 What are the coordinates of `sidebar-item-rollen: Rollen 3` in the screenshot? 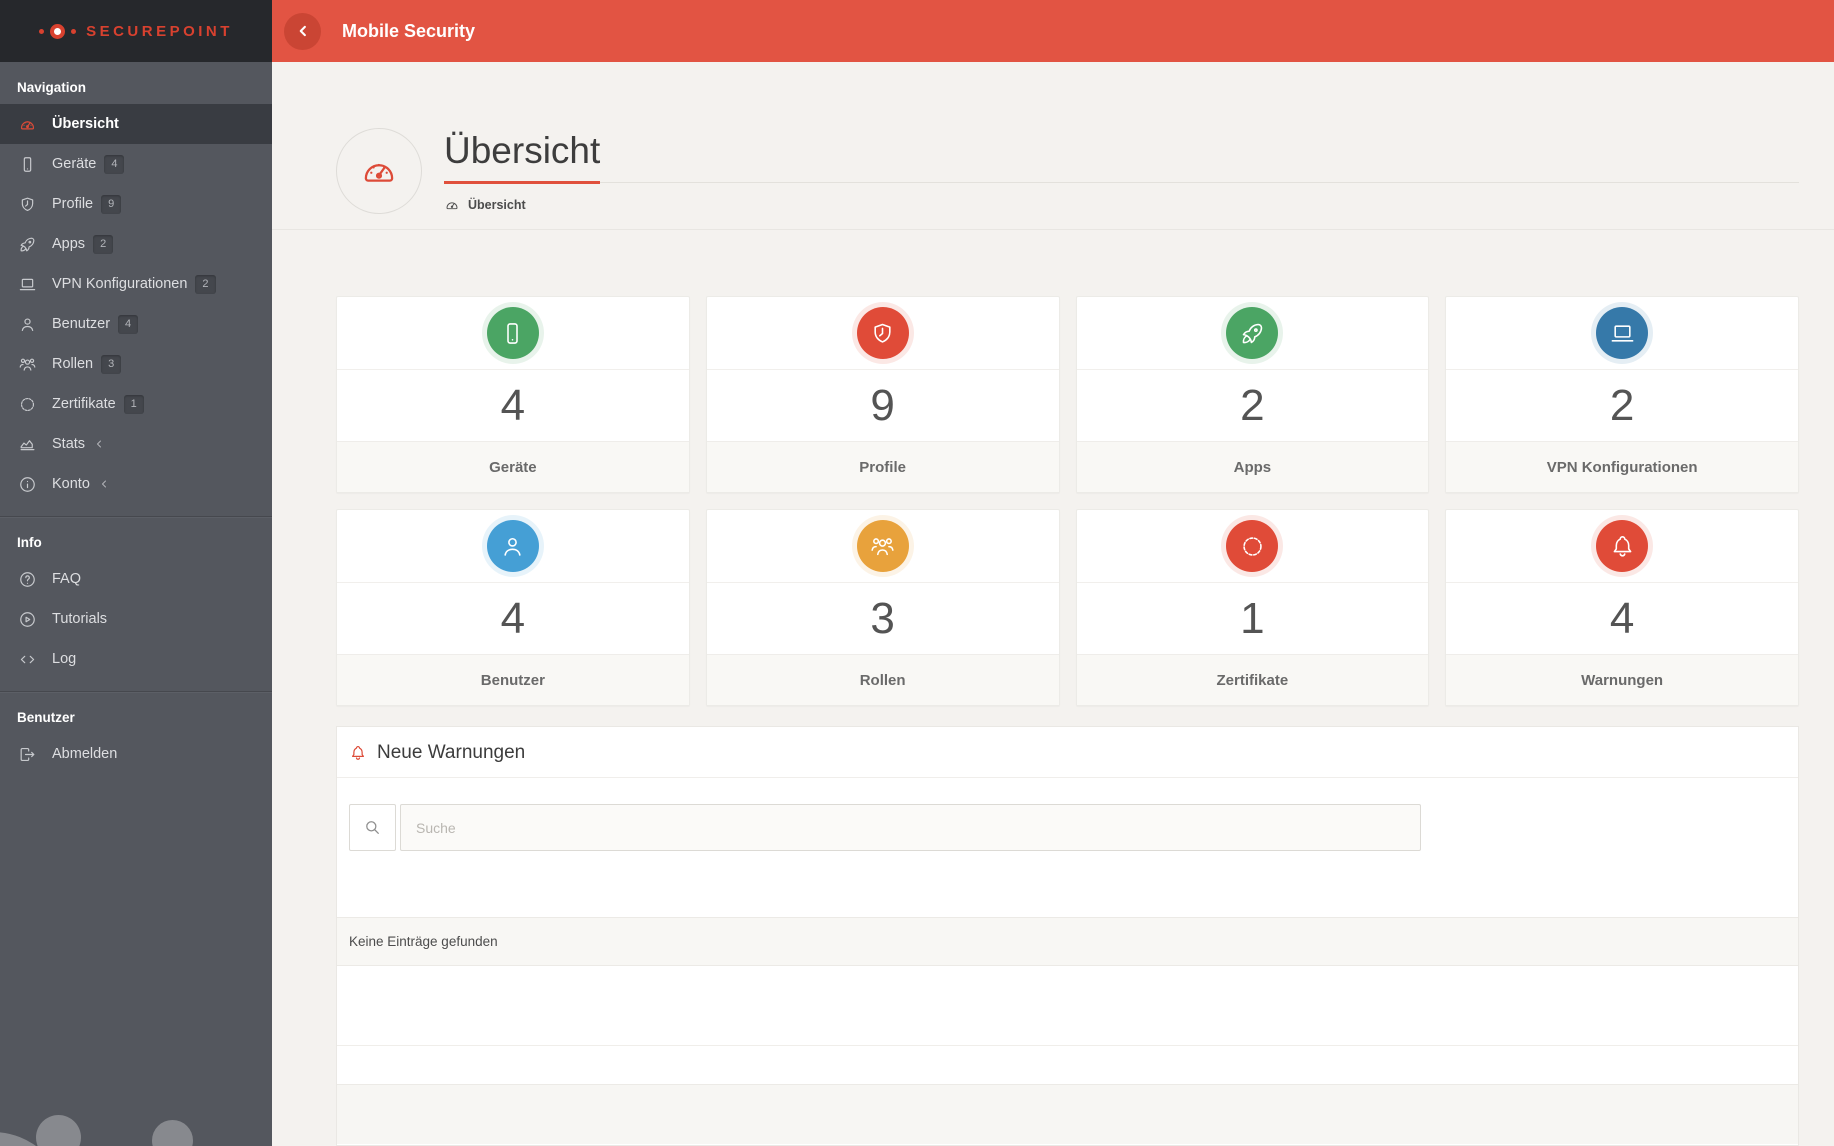 It's located at (136, 364).